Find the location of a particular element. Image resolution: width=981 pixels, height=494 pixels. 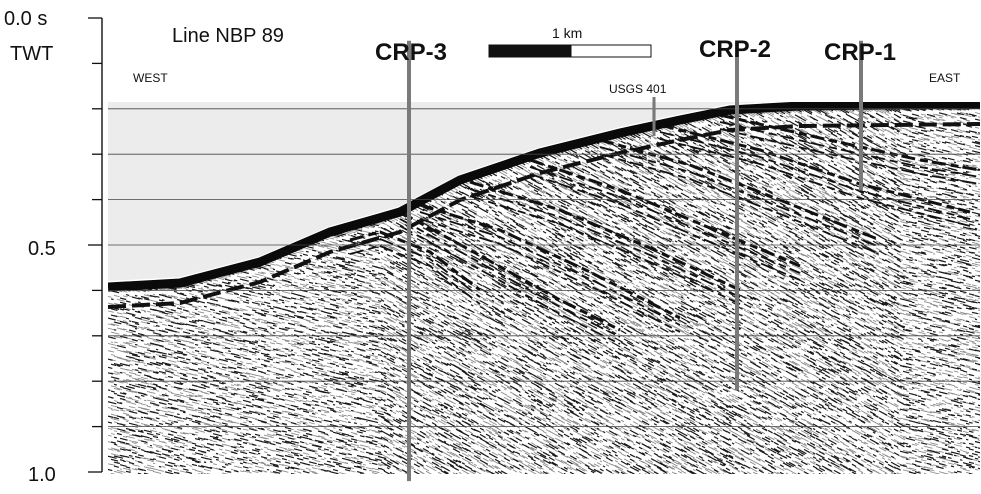

tick-label-0-5: 0.5 is located at coordinates (42, 249).